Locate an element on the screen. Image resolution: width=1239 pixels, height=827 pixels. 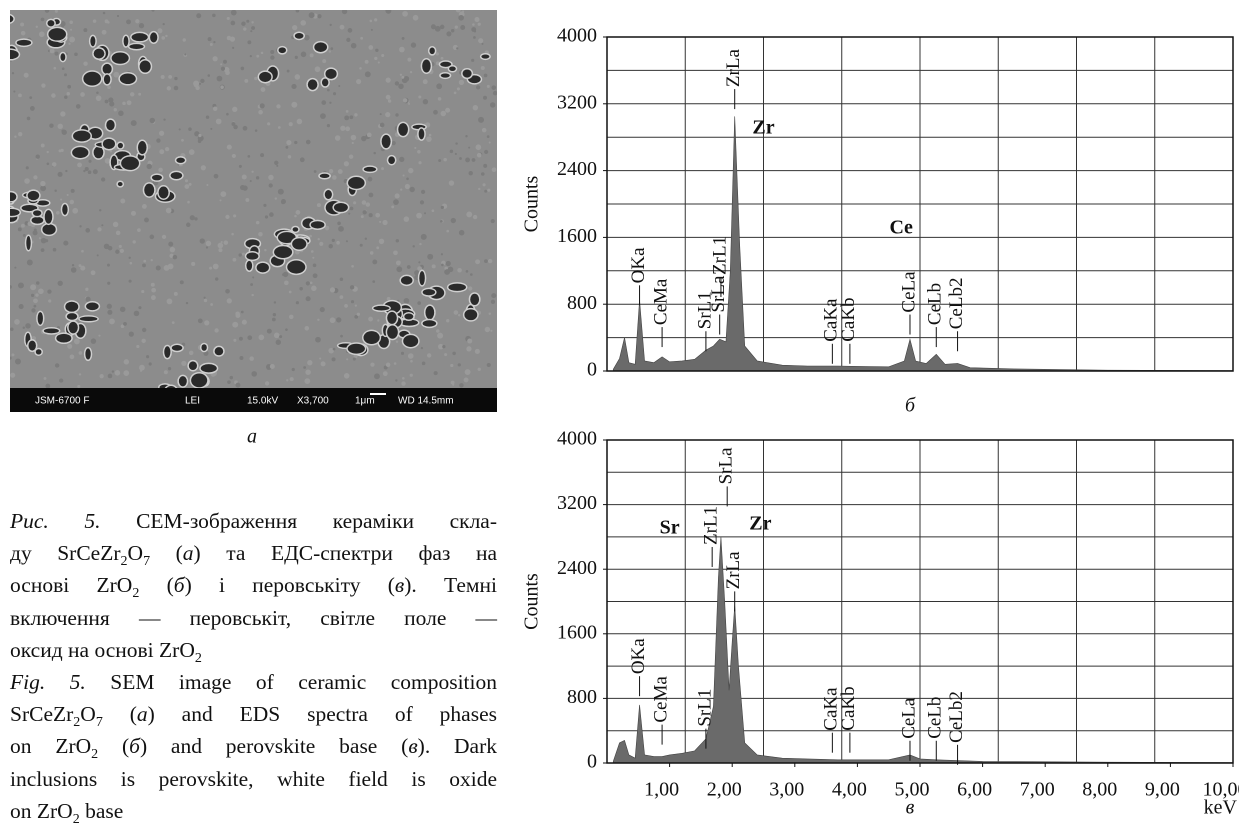
caption-text: ) and EDS spectra of phases is located at coordinates (322, 714).